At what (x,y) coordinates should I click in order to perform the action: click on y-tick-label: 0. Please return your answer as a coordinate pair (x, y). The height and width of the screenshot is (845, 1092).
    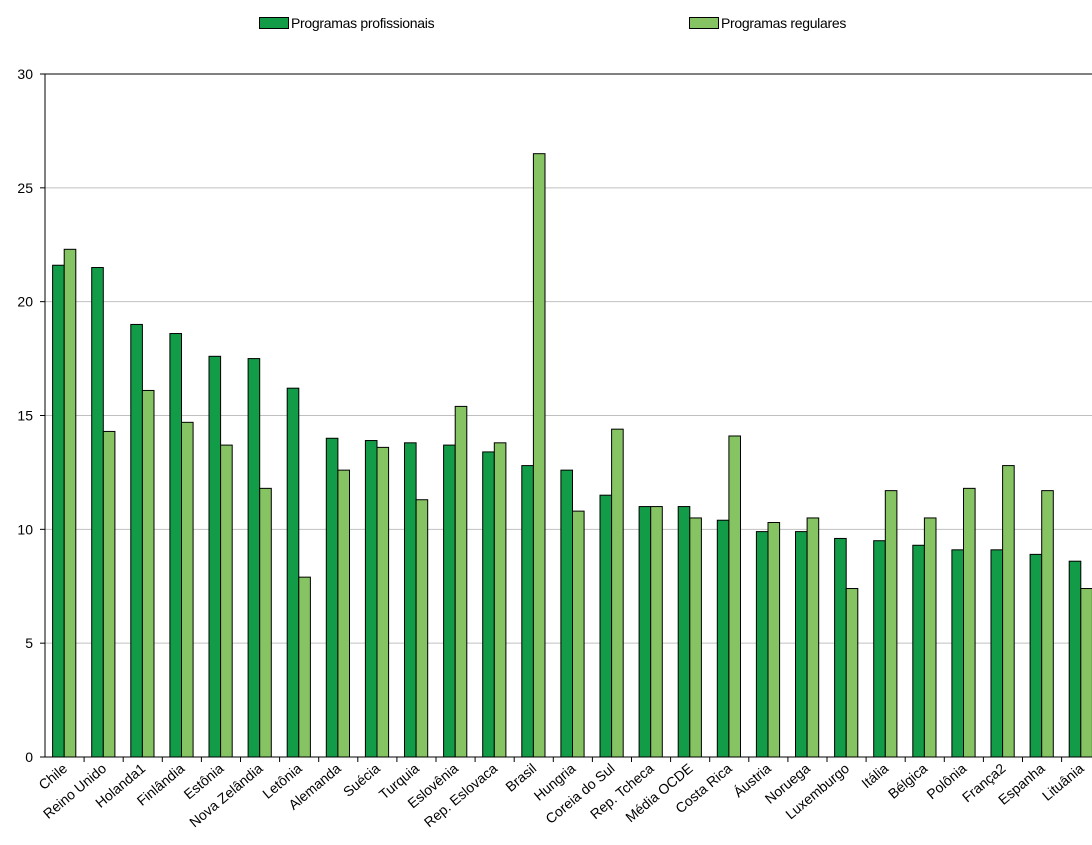
    Looking at the image, I should click on (29, 757).